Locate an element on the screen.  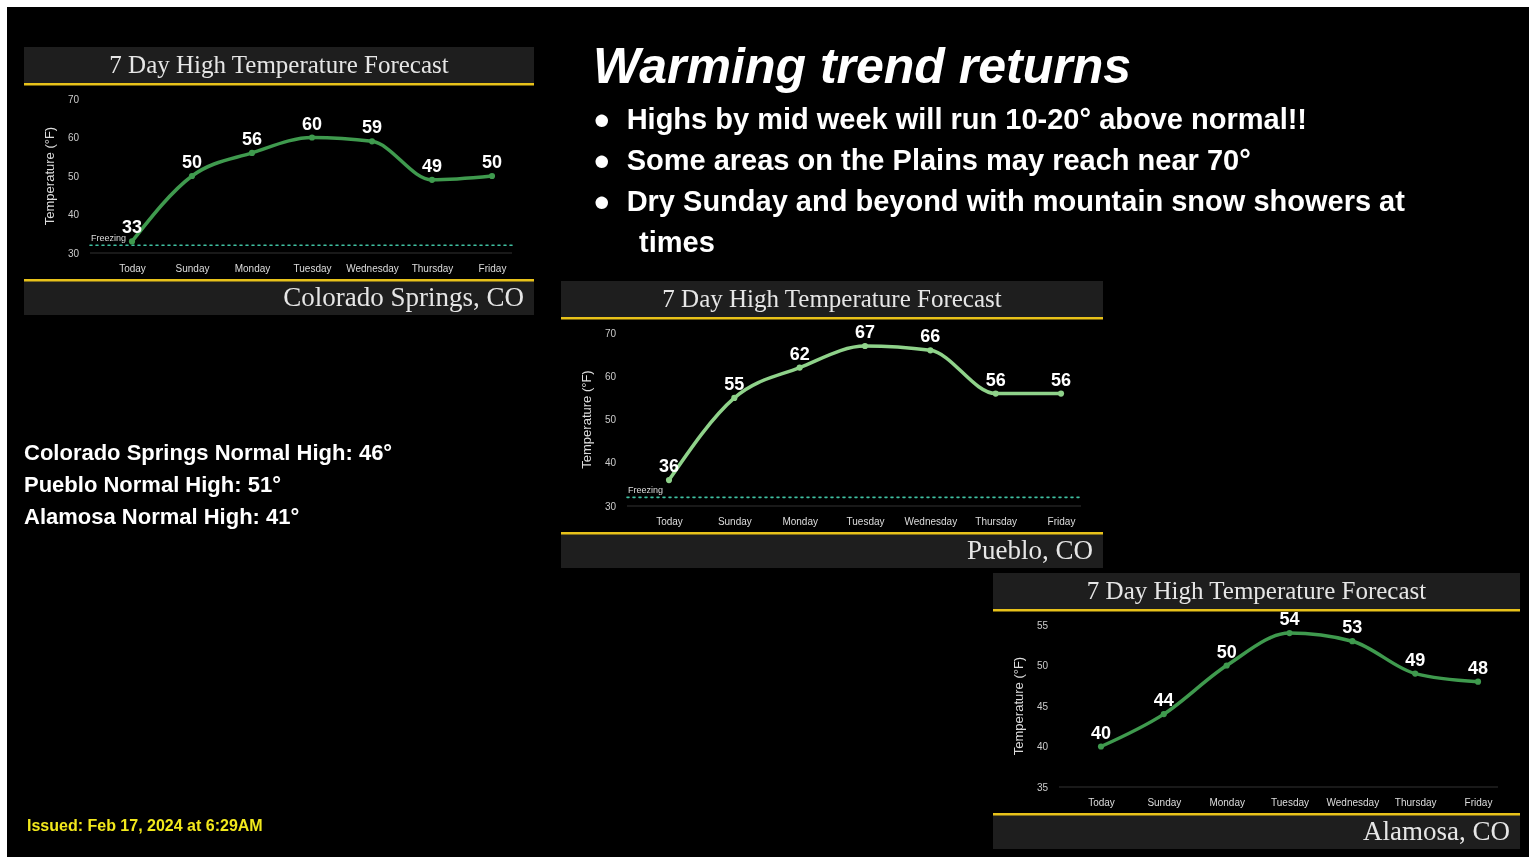
data-label: 36 is located at coordinates (669, 466).